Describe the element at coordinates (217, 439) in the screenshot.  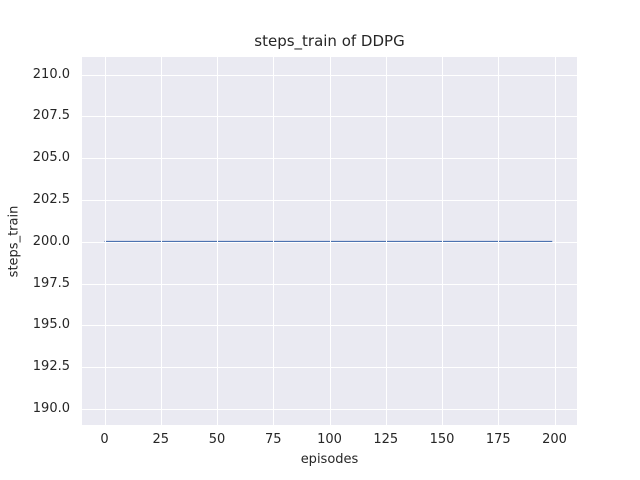
I see `x-tick-label: 50` at that location.